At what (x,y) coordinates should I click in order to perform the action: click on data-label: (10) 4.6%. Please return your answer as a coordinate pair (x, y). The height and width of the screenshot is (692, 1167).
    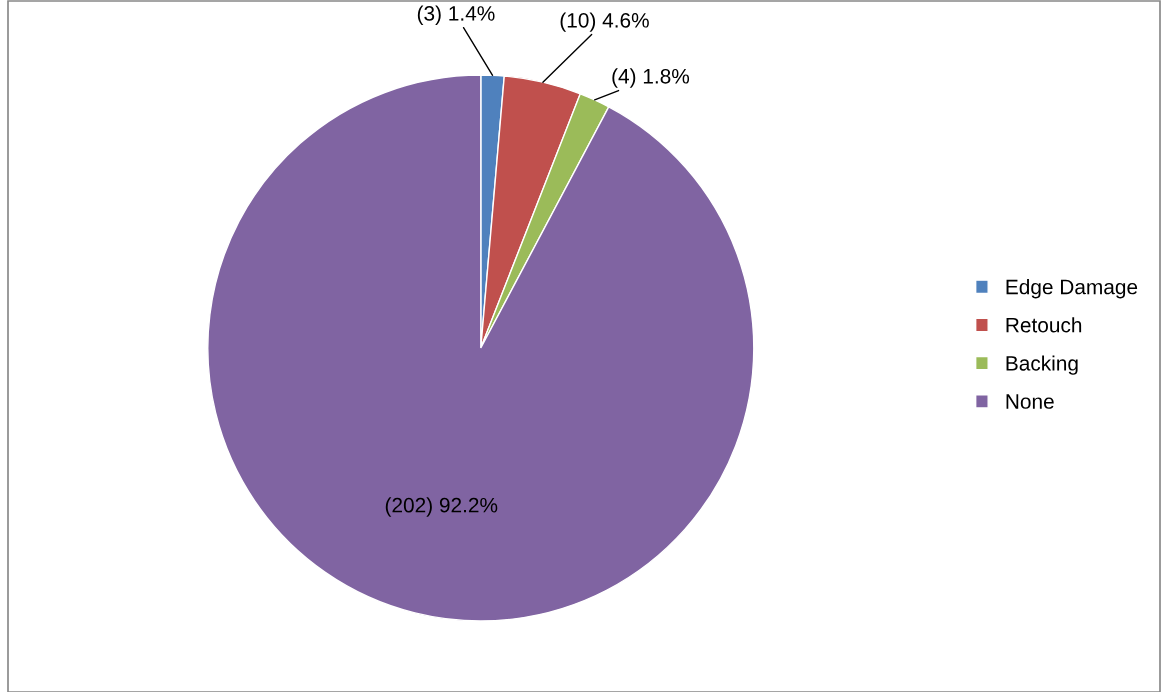
    Looking at the image, I should click on (604, 22).